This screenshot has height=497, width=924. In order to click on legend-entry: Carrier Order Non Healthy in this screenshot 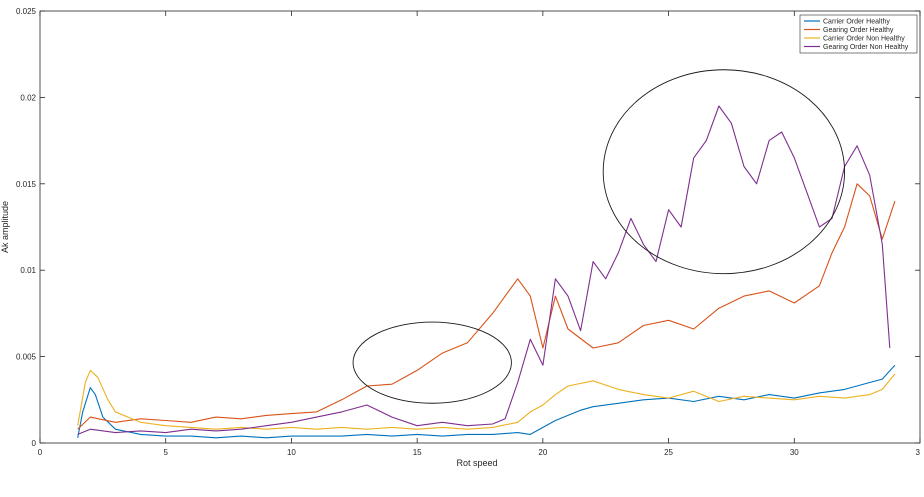, I will do `click(864, 39)`.